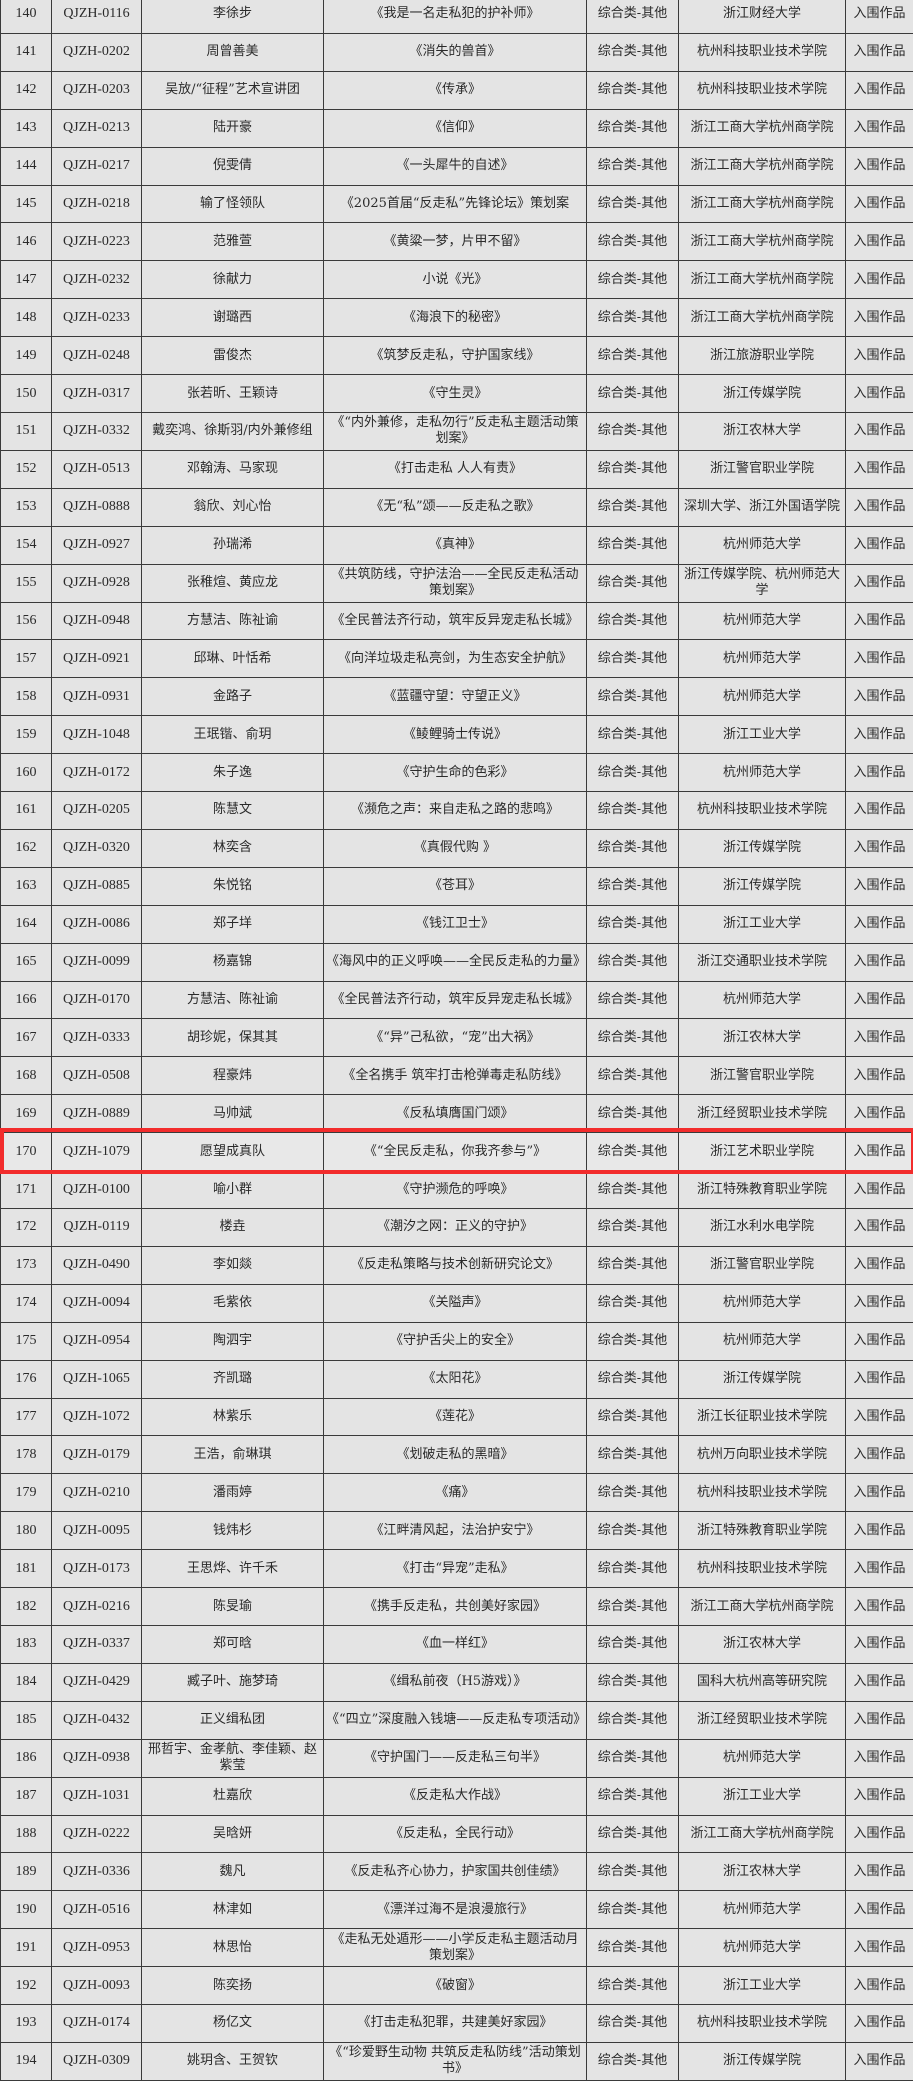  What do you see at coordinates (232, 848) in the screenshot?
I see `author-cell: 林奕含` at bounding box center [232, 848].